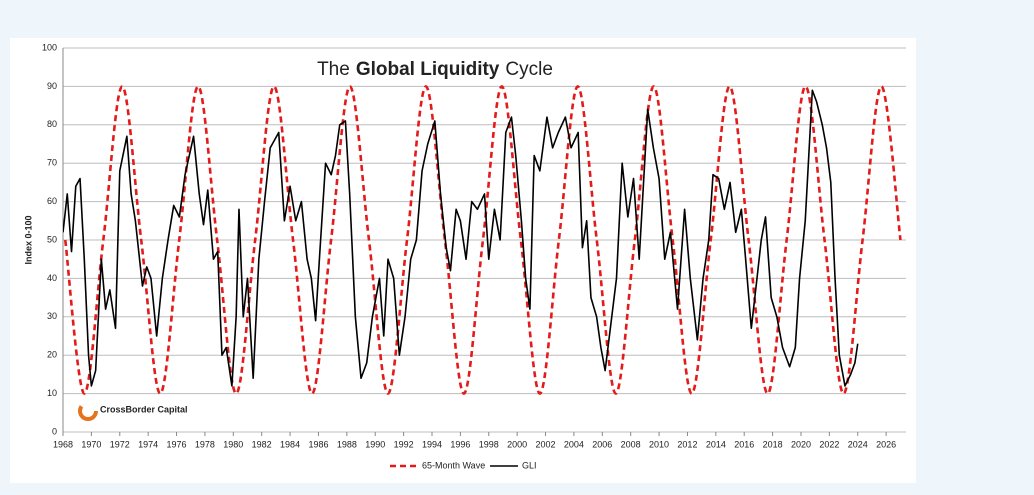  I want to click on x-tick-label: 2016, so click(744, 444).